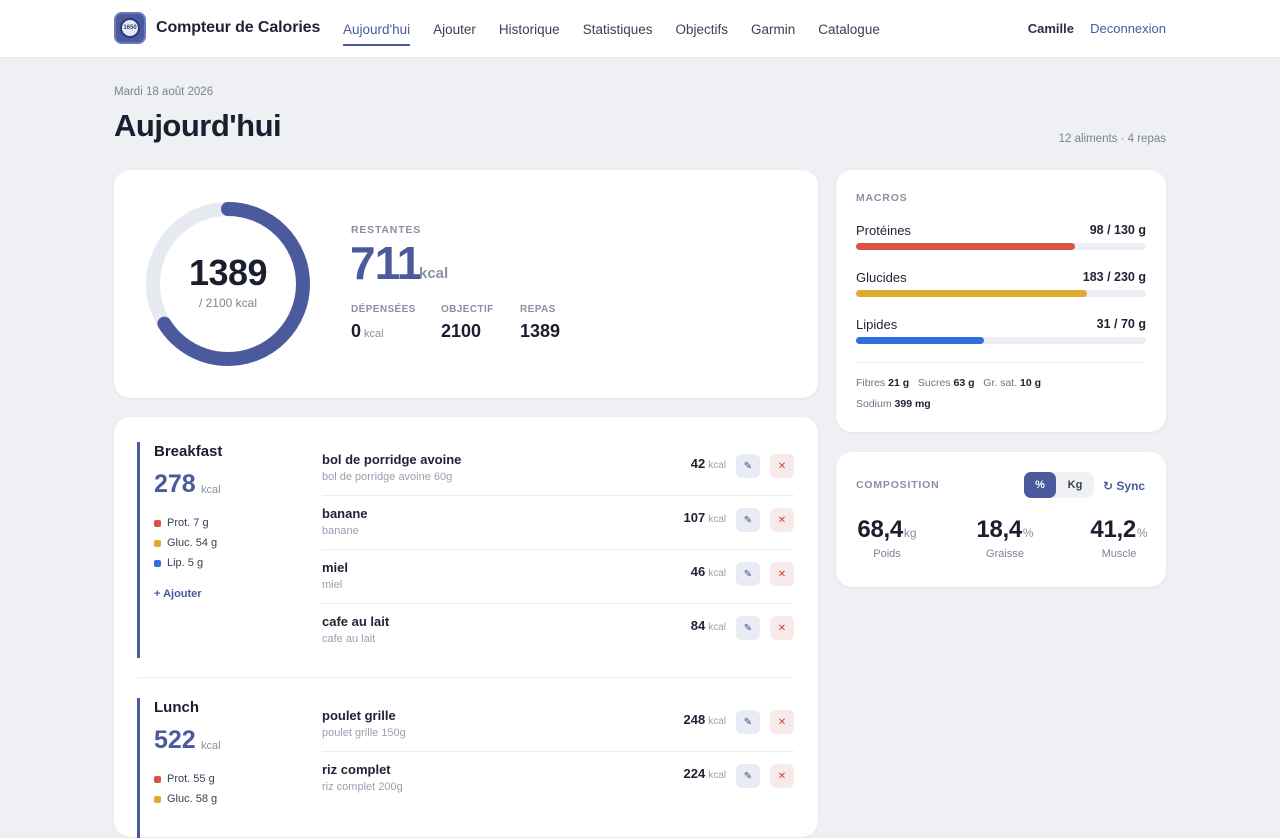  I want to click on meal-divider, so click(465, 677).